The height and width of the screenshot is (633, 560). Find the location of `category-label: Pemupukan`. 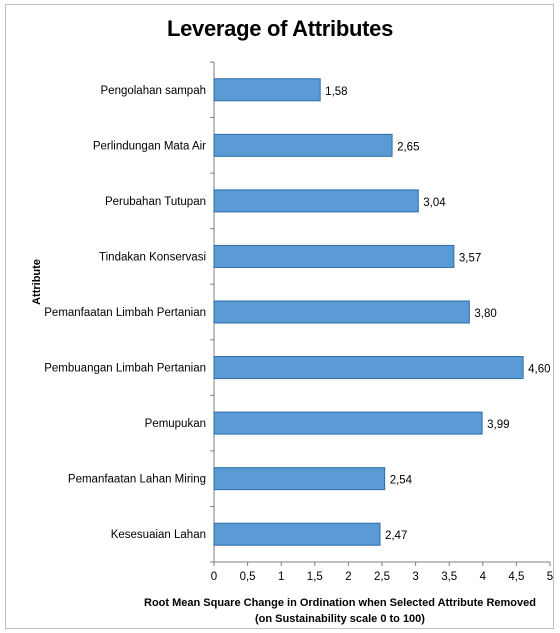

category-label: Pemupukan is located at coordinates (175, 424).